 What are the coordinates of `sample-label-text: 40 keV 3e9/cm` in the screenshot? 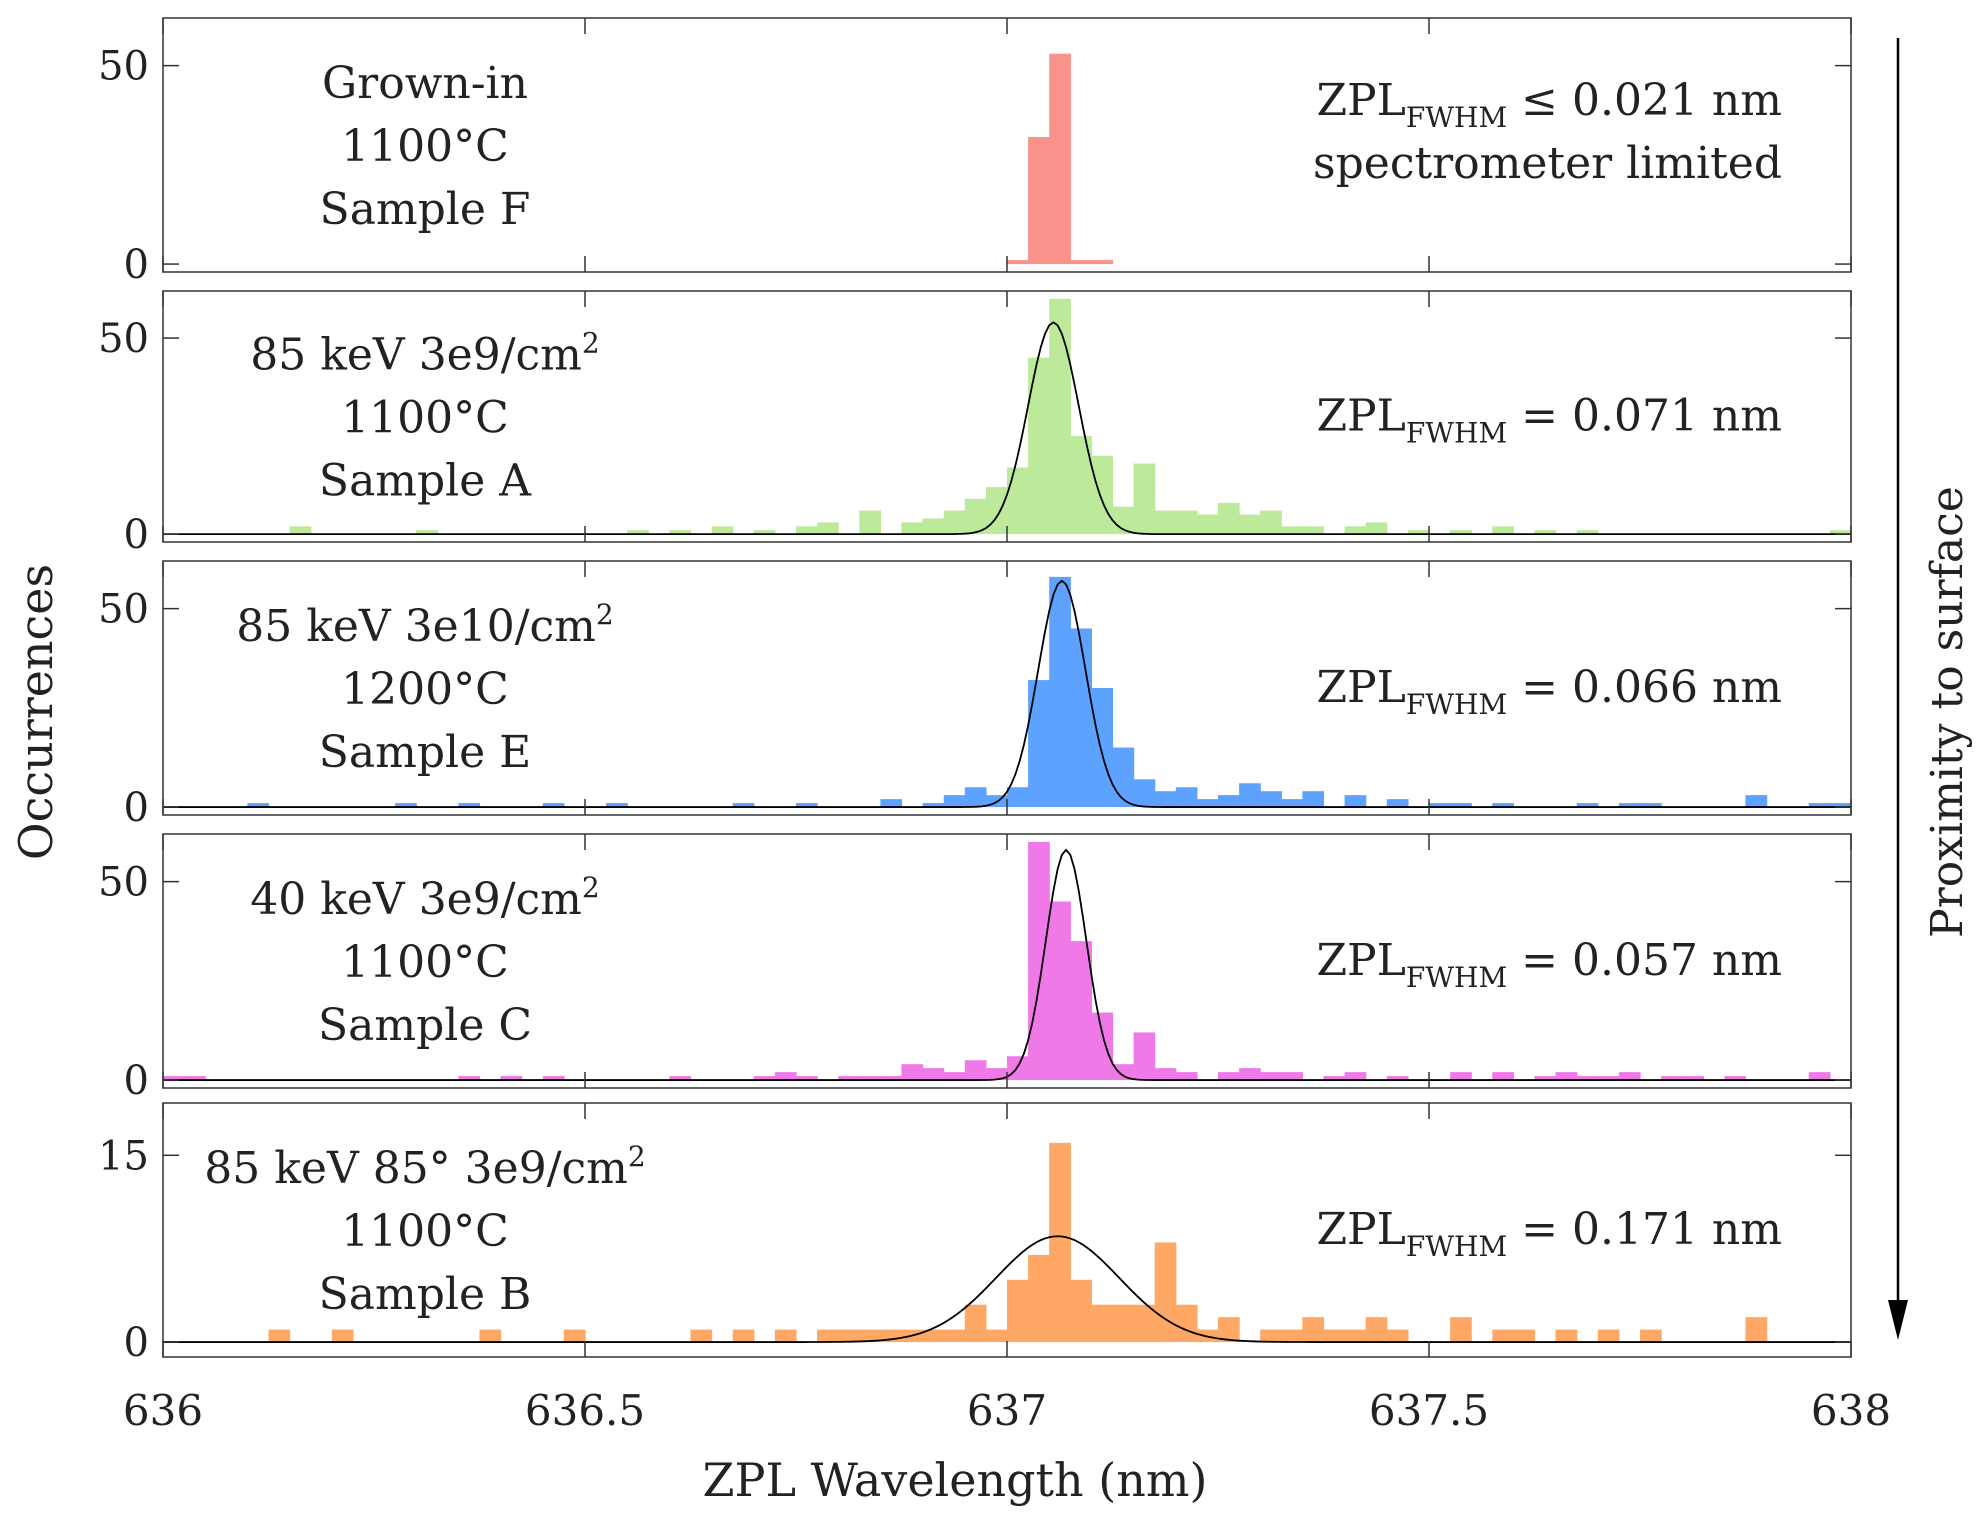 It's located at (416, 899).